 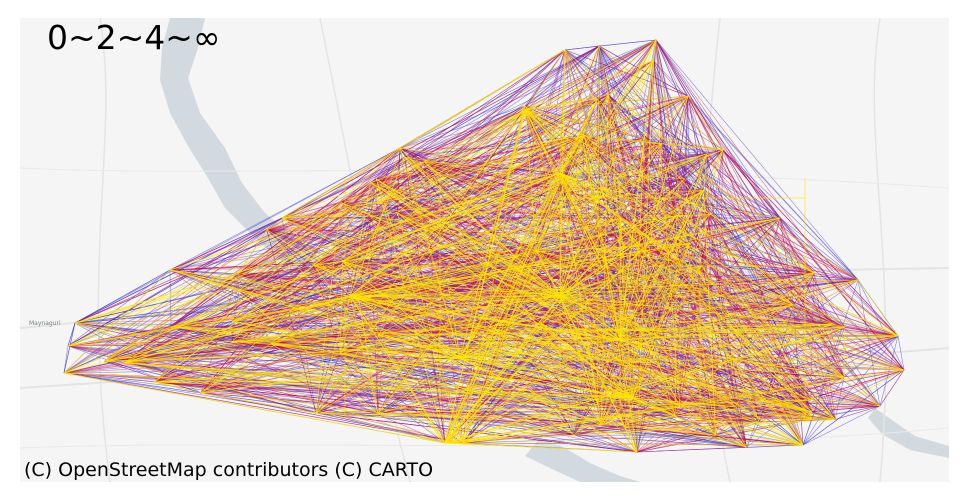 What do you see at coordinates (880, 250) in the screenshot?
I see `road` at bounding box center [880, 250].